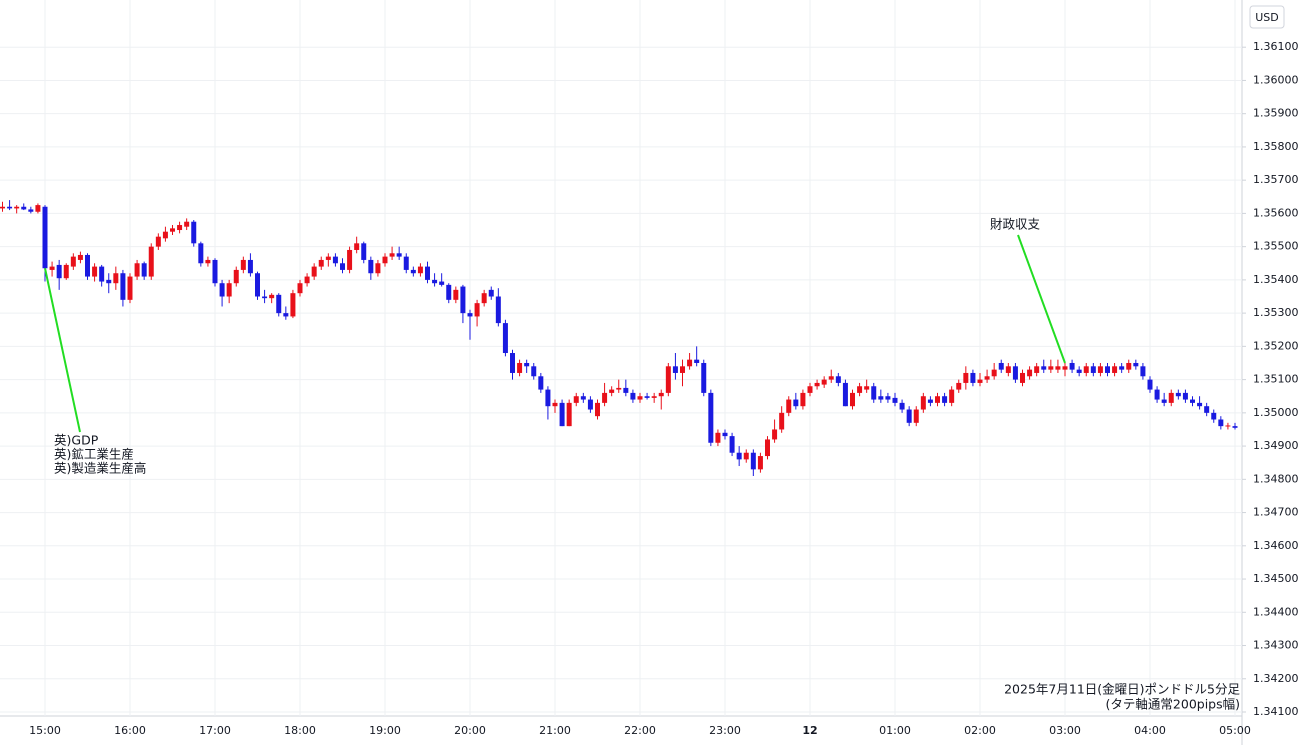 The width and height of the screenshot is (1300, 745). What do you see at coordinates (555, 730) in the screenshot?
I see `x-tick-label: 21:00` at bounding box center [555, 730].